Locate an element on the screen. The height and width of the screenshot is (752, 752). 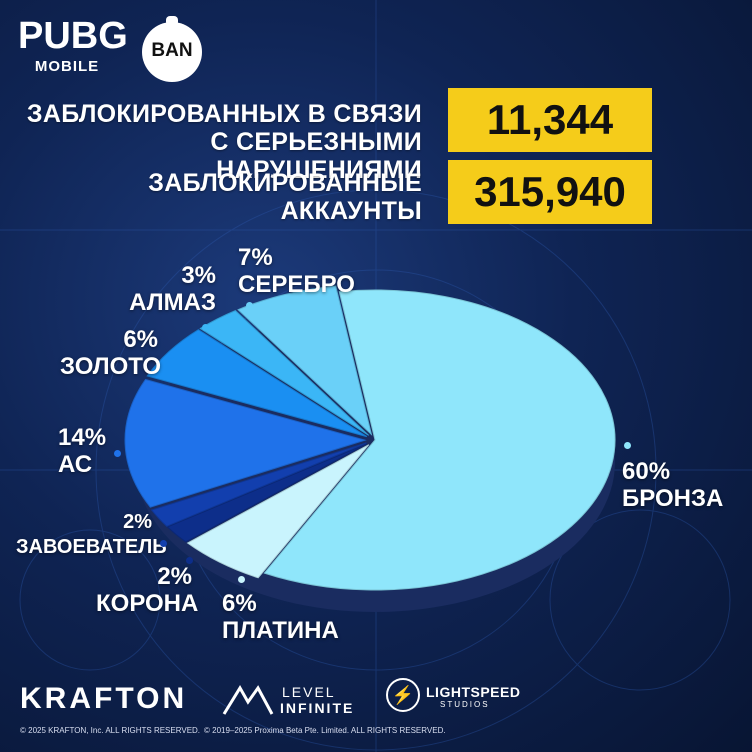
ban-badge-label: BAN is located at coordinates (172, 50).